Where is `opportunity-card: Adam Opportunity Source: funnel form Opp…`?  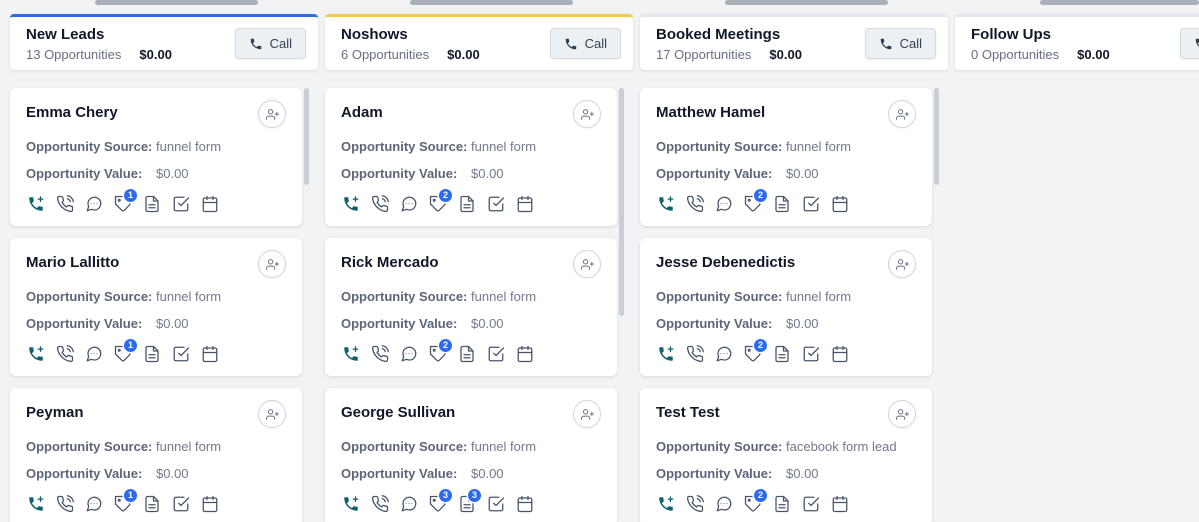
opportunity-card: Adam Opportunity Source: funnel form Opp… is located at coordinates (471, 157).